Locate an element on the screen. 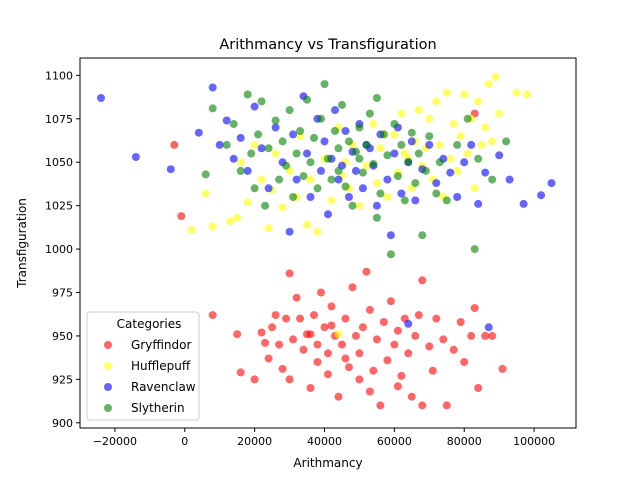 Image resolution: width=640 pixels, height=484 pixels. y-axis: 900 925 950 975 1000 1025 1050 1075 1100 is located at coordinates (62, 249).